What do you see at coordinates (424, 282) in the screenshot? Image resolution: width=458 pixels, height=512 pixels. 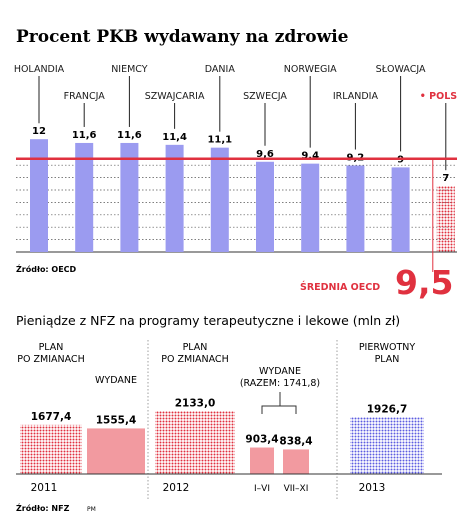 I see `oecd-average-value: 9,5` at bounding box center [424, 282].